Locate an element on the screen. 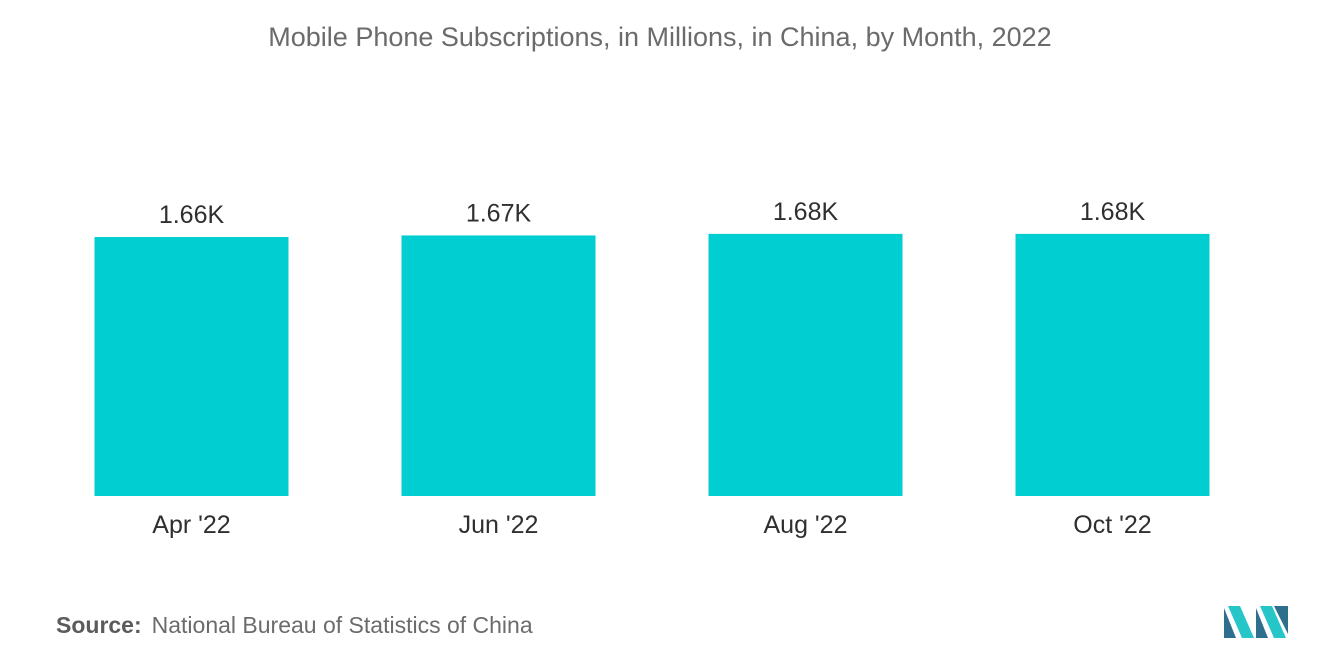 The image size is (1320, 665). data-label-1: 1.67K is located at coordinates (499, 213).